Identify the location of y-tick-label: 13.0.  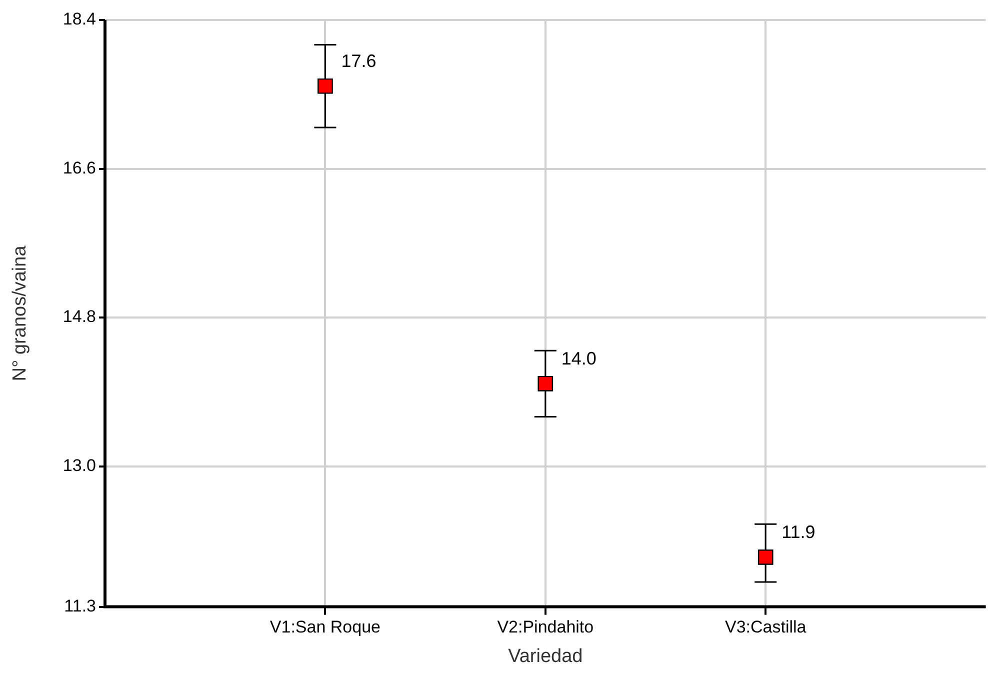
(79, 465).